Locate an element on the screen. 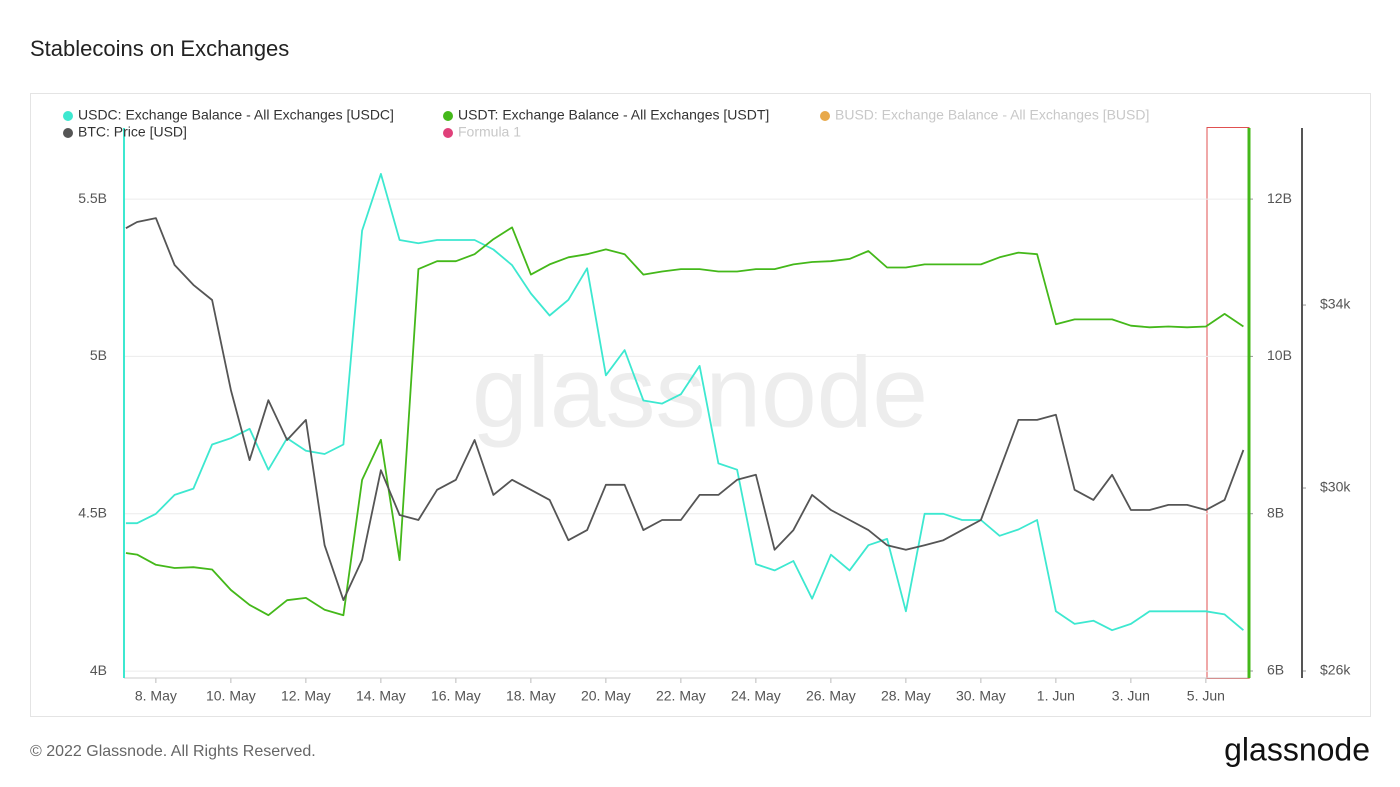  x-tick-label: 5. Jun is located at coordinates (1206, 696).